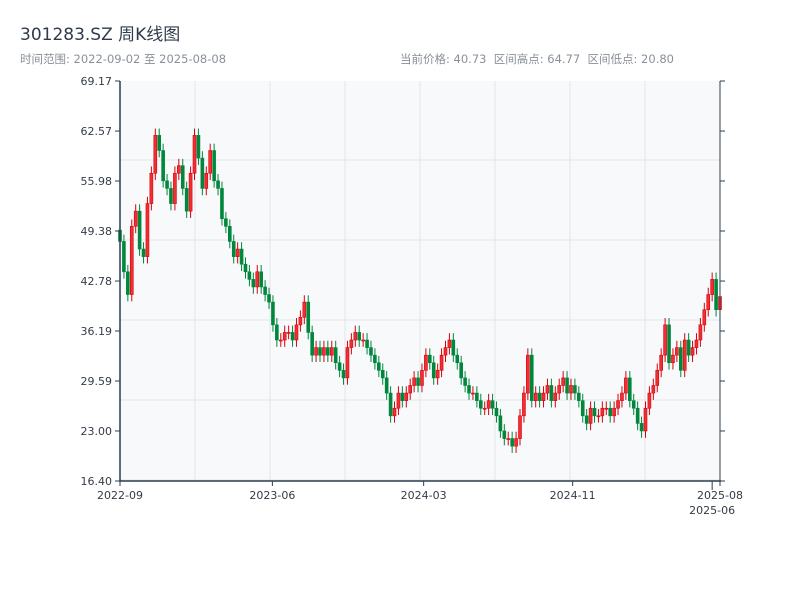 This screenshot has width=800, height=604. I want to click on y-tick-label: 49.38, so click(97, 231).